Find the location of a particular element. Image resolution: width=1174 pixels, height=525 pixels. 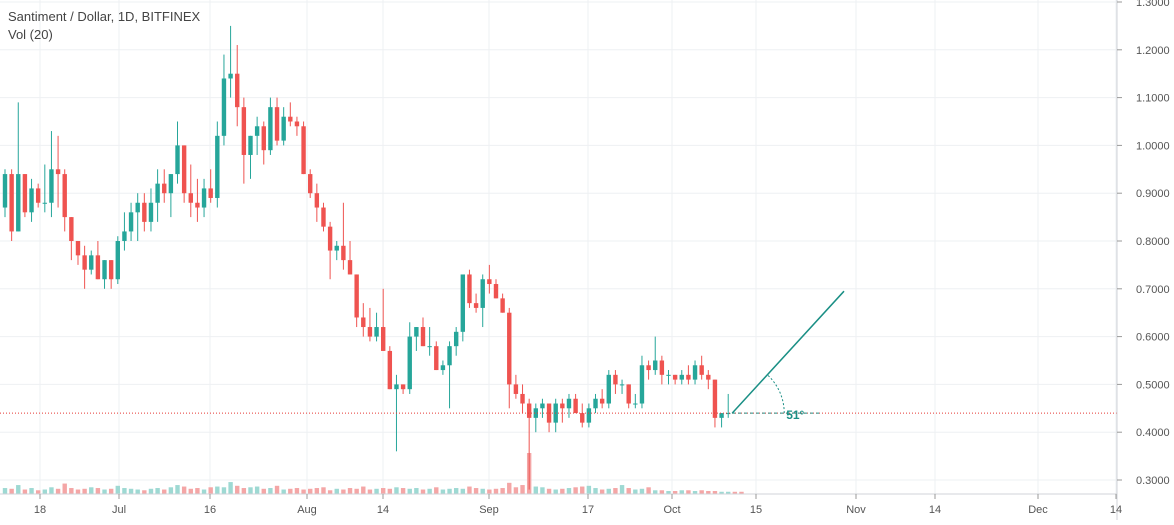

trend-line is located at coordinates (788, 352).